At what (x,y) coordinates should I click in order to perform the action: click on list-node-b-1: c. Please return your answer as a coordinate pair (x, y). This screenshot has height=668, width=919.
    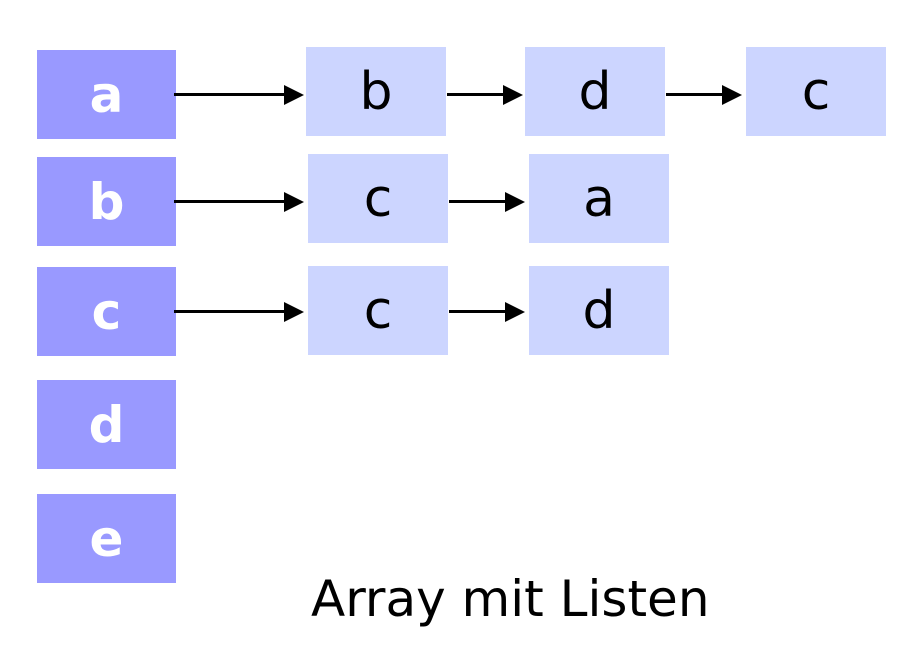
    Looking at the image, I should click on (378, 198).